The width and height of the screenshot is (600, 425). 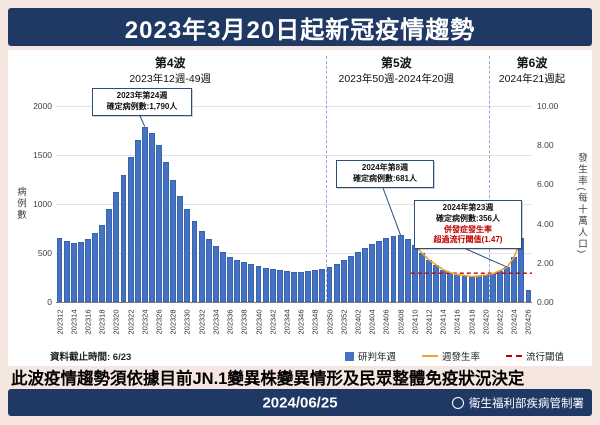 I want to click on data-cutoff-label: 資料截止時間: 6/23, so click(x=91, y=357).